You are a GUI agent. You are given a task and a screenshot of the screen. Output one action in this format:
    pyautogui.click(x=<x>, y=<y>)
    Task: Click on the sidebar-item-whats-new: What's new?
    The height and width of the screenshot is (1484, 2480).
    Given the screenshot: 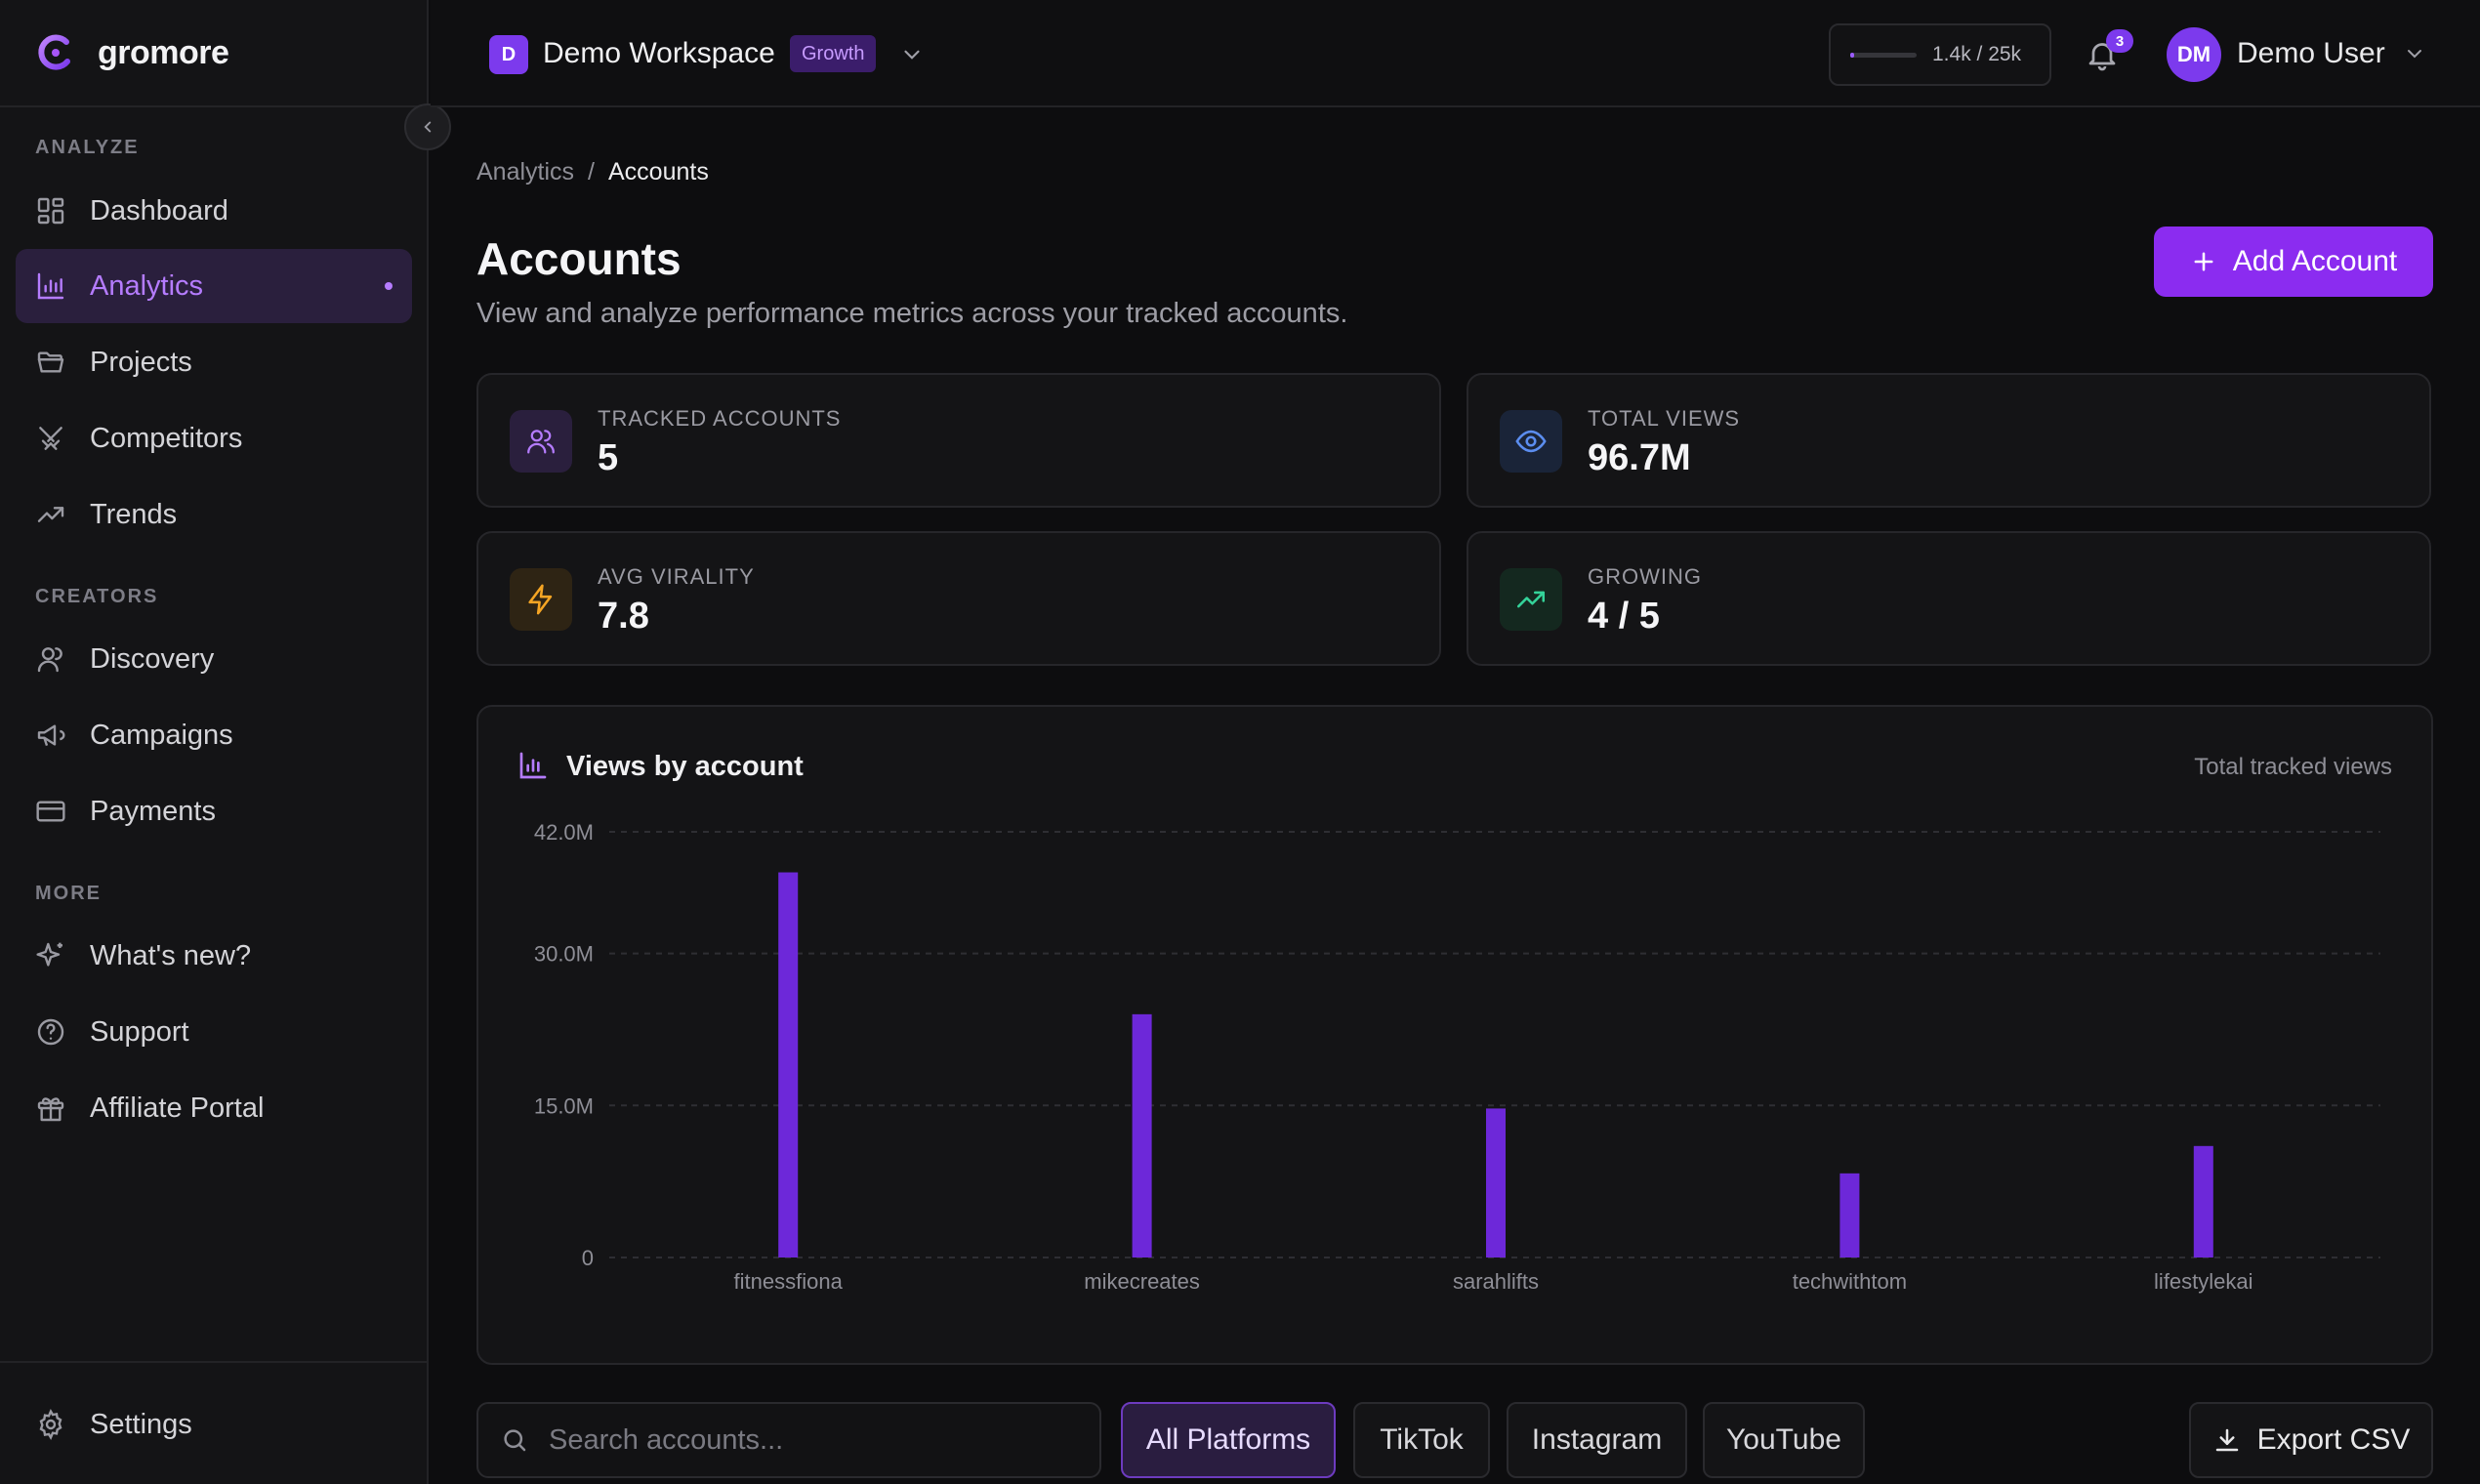 What is the action you would take?
    pyautogui.click(x=214, y=956)
    